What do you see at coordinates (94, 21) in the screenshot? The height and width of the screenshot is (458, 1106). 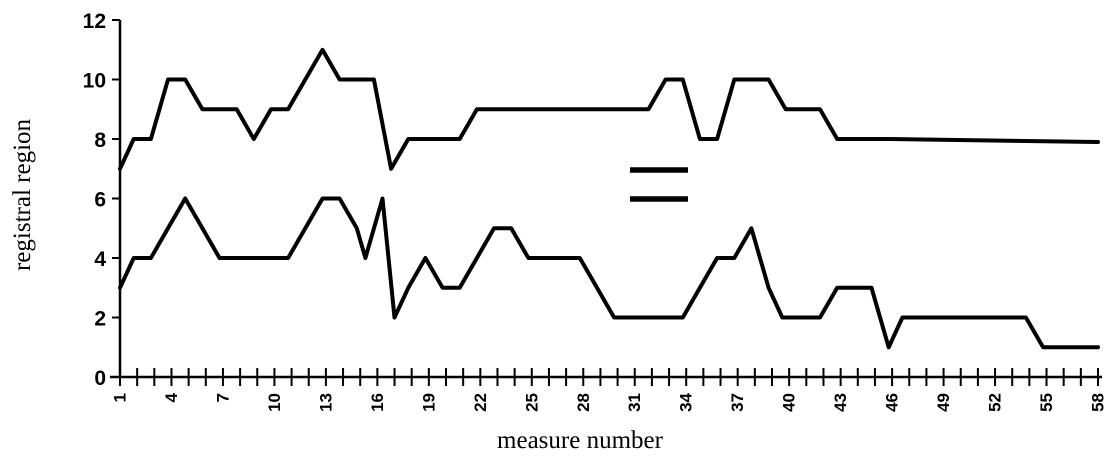 I see `y-tick-label: 12` at bounding box center [94, 21].